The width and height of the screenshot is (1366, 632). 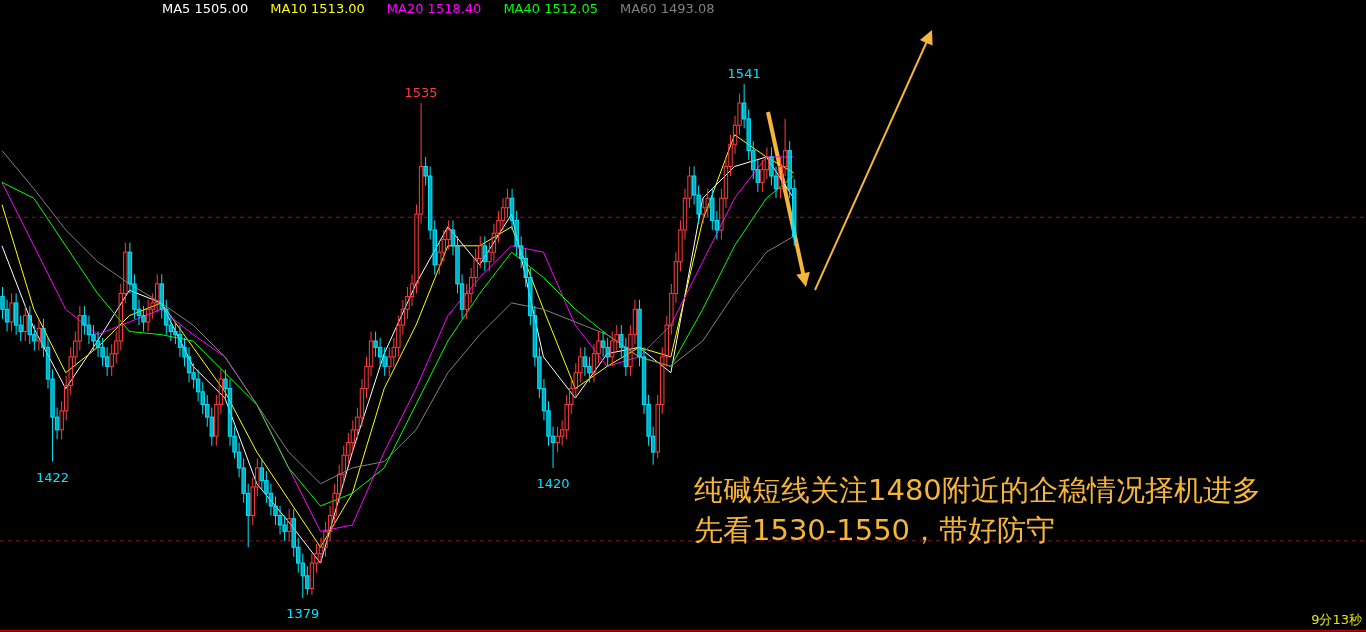 What do you see at coordinates (744, 73) in the screenshot?
I see `annotation: 1541` at bounding box center [744, 73].